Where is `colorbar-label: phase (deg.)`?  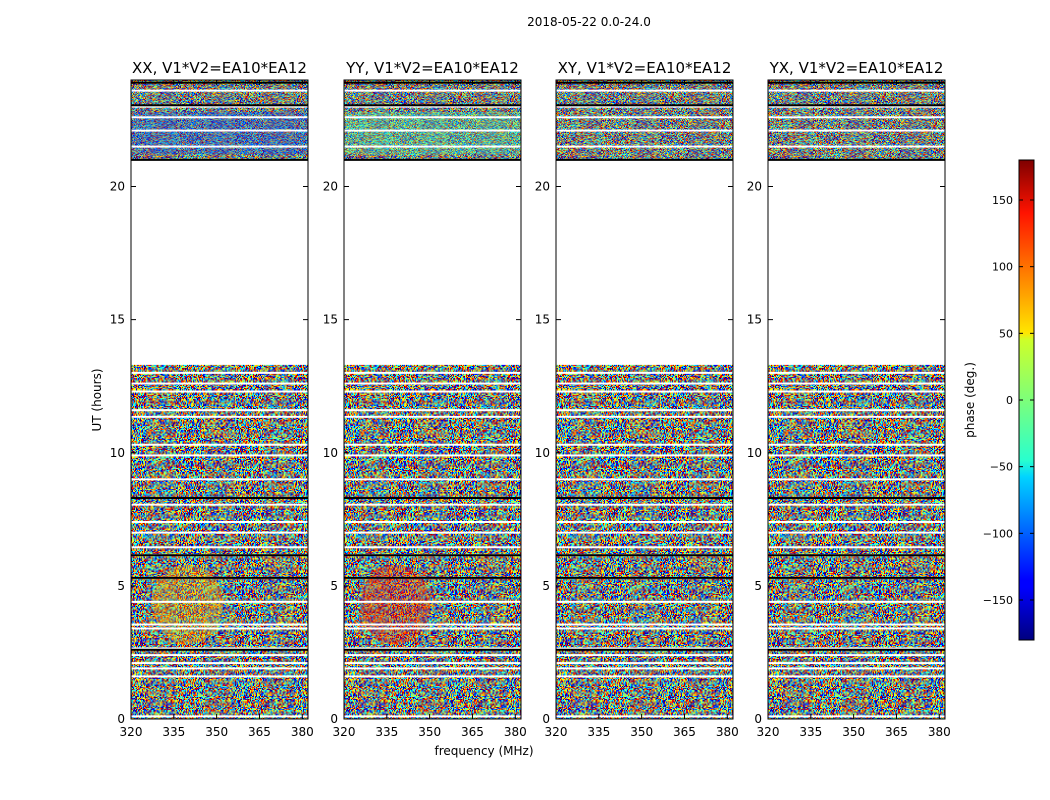
colorbar-label: phase (deg.) is located at coordinates (970, 400).